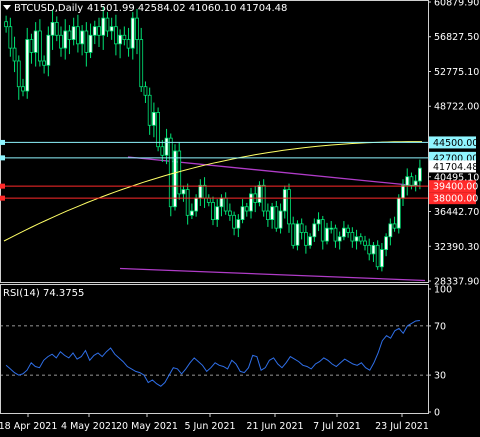 The width and height of the screenshot is (480, 437). I want to click on time-tick-label: 7 Jul 2021, so click(337, 426).